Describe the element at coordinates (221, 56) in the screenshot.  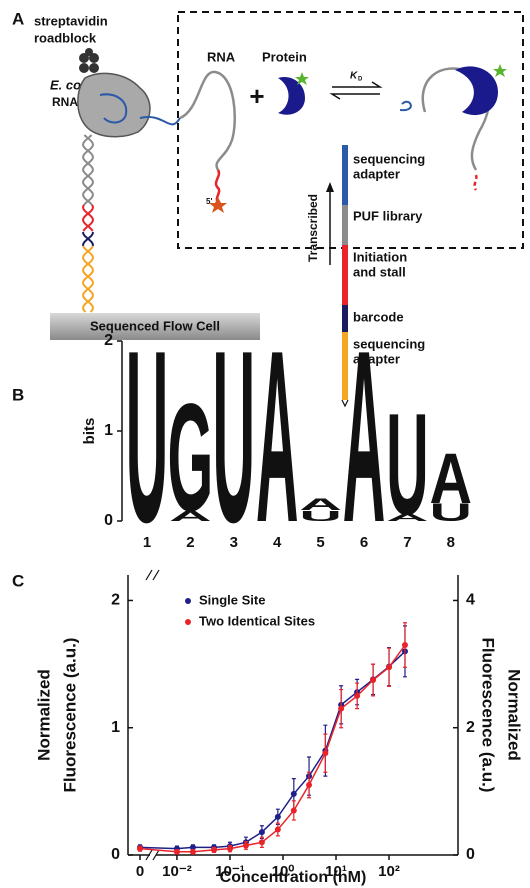
I see `rna-label: RNA` at that location.